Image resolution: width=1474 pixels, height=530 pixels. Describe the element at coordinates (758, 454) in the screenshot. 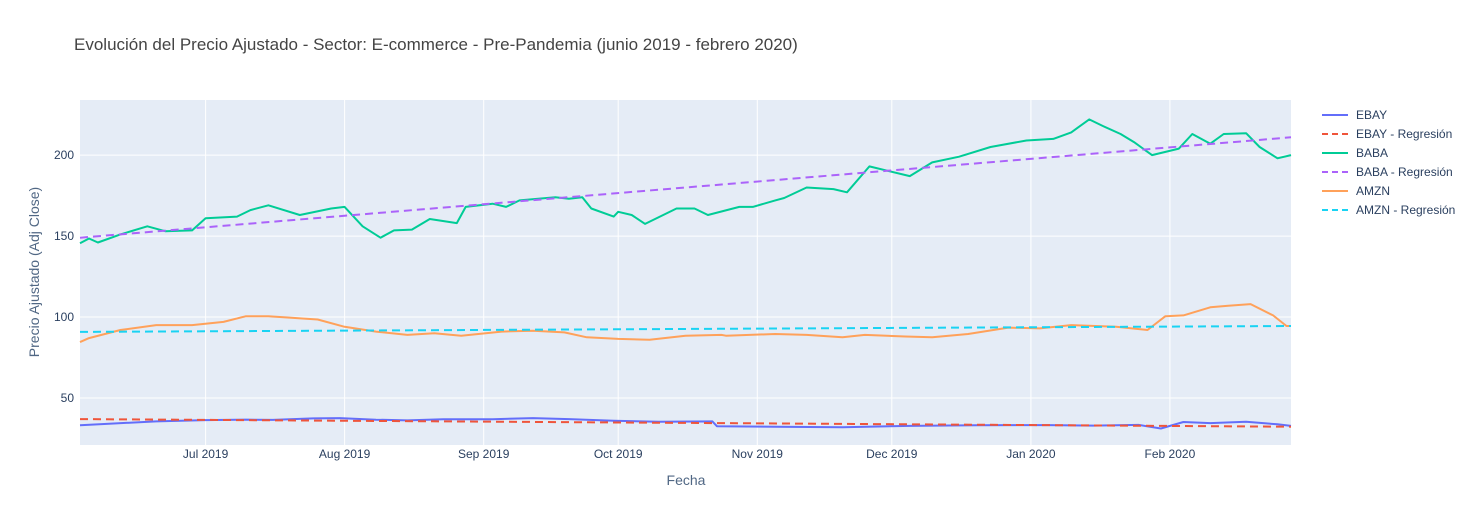

I see `x-tick-label: Nov 2019` at that location.